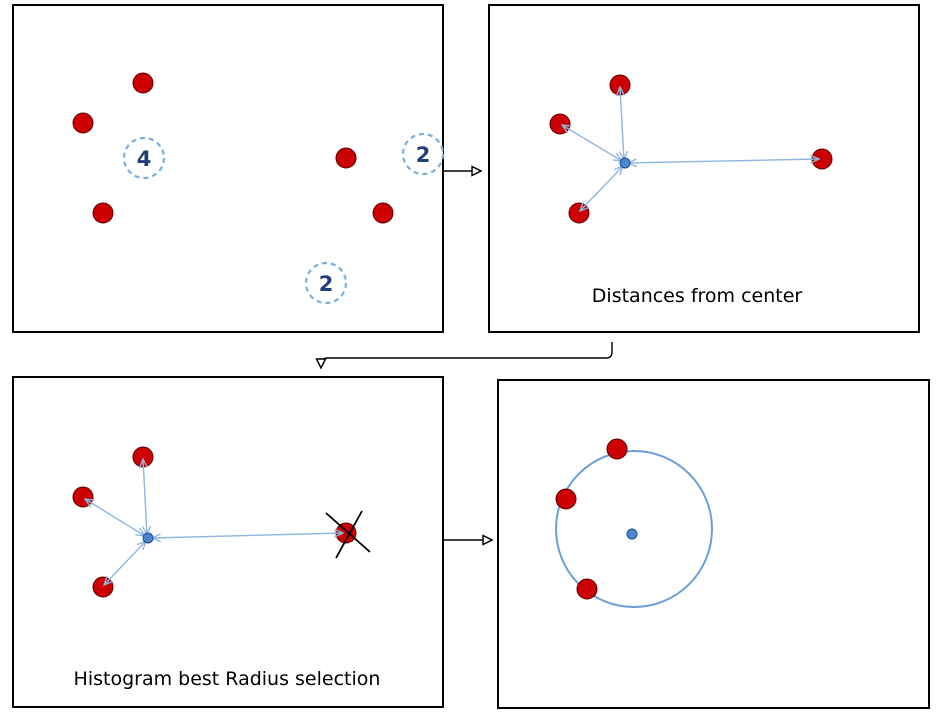 Image resolution: width=938 pixels, height=715 pixels. I want to click on cluster-count-3: 2, so click(326, 283).